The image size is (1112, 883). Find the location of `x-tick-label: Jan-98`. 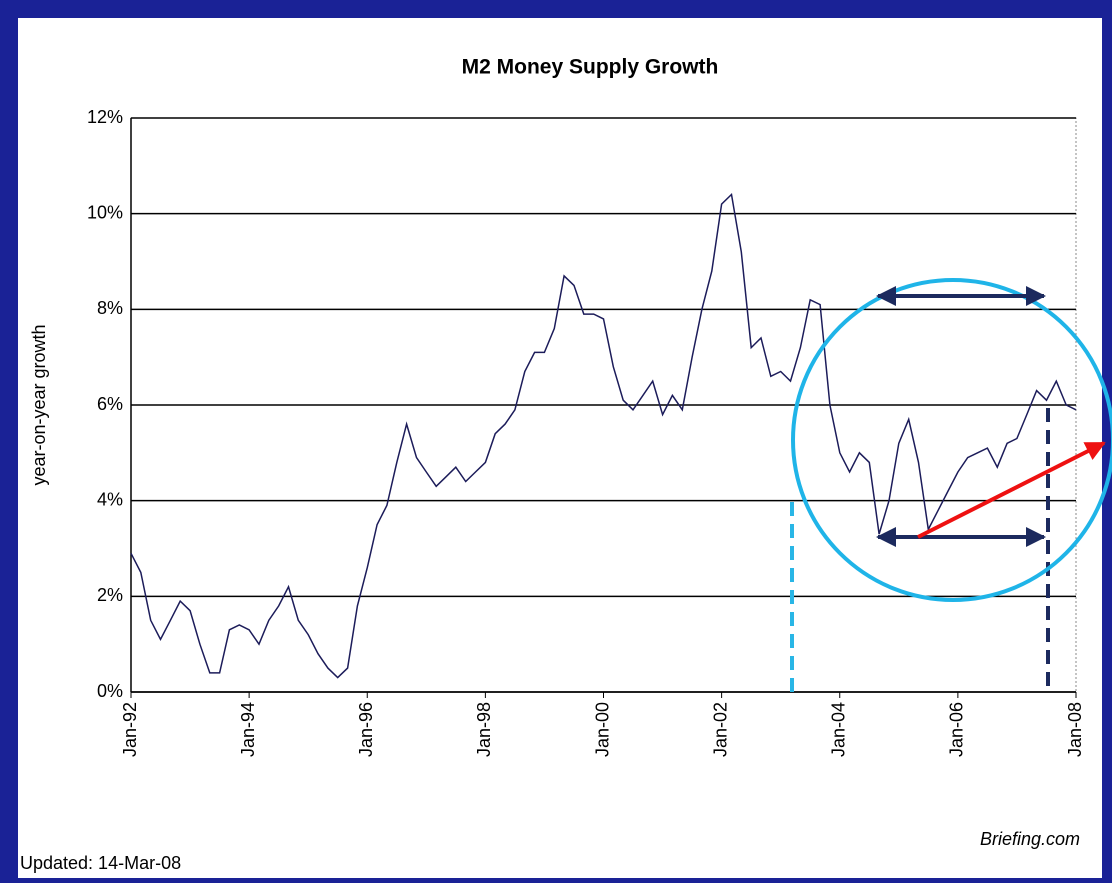

x-tick-label: Jan-98 is located at coordinates (484, 729).